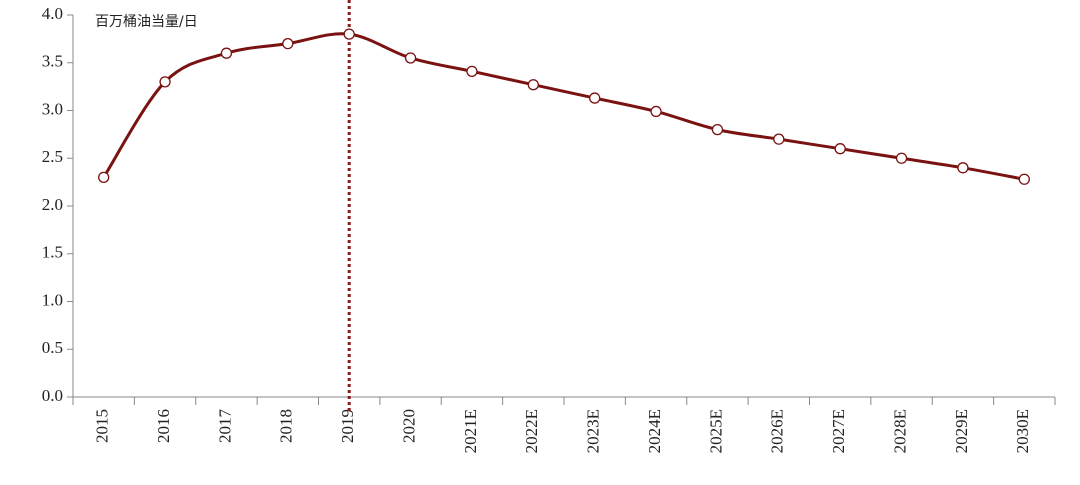  I want to click on y-tick-label: 3.0, so click(52, 108).